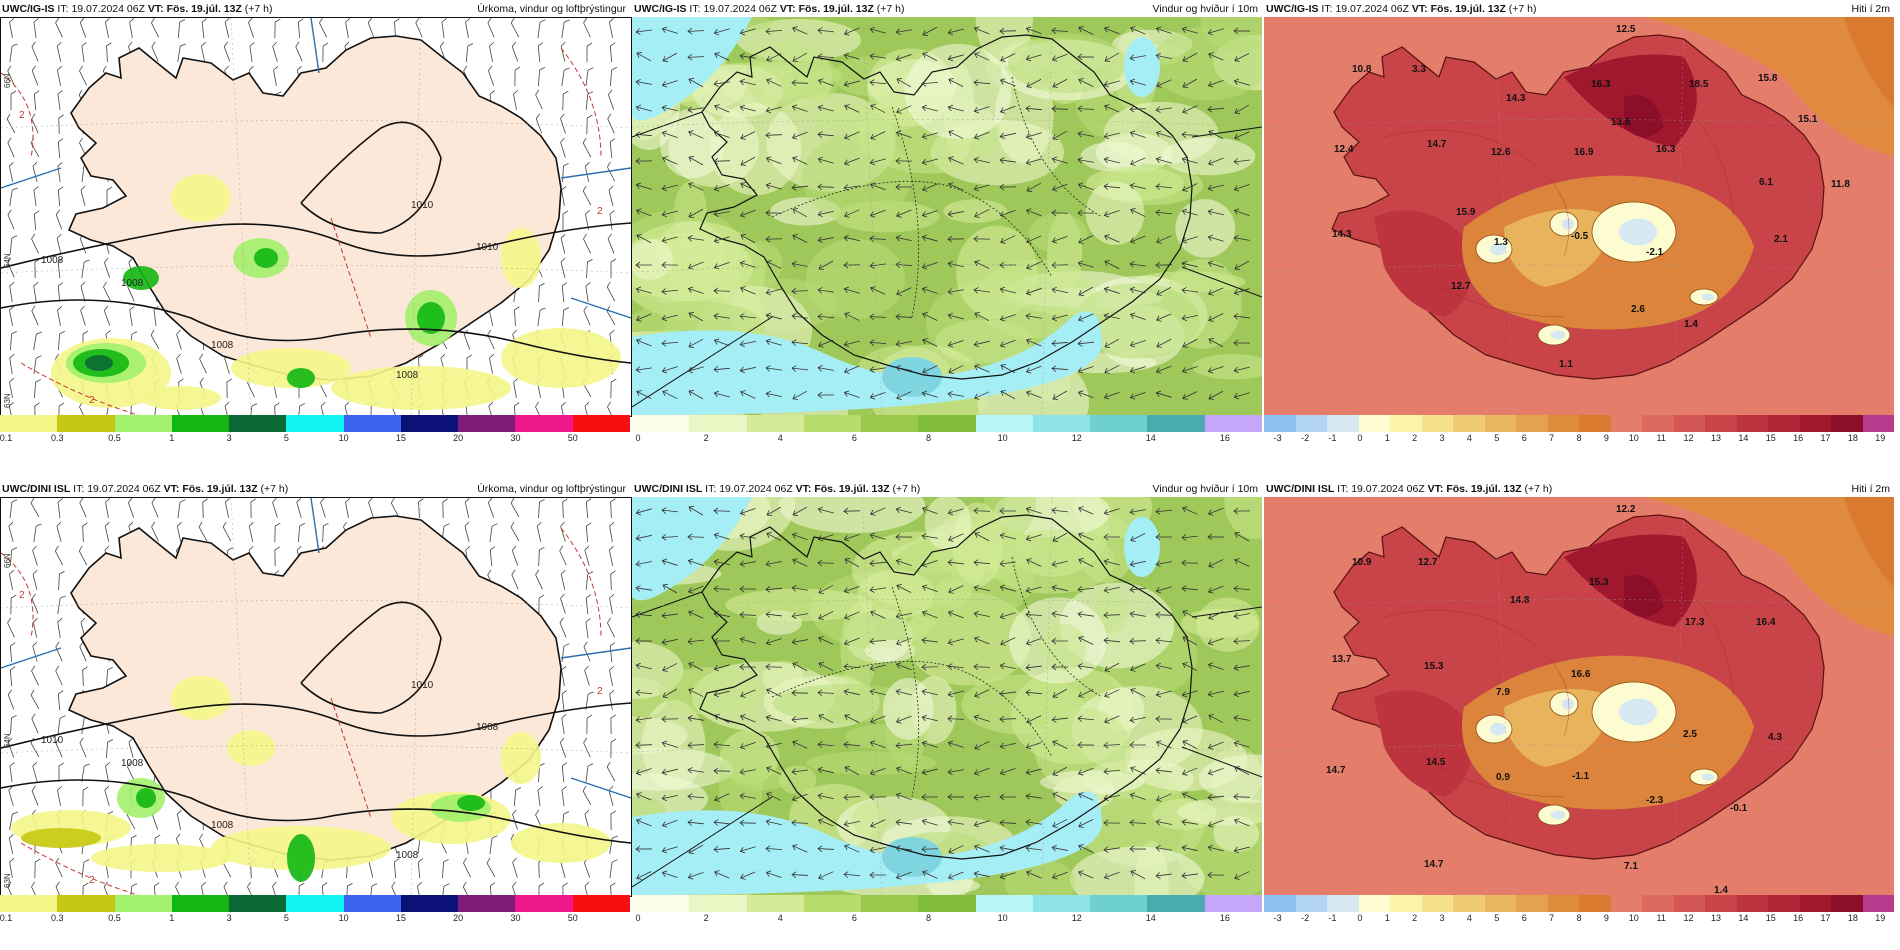 This screenshot has height=950, width=1900. I want to click on temperature-value: 2.5, so click(1690, 734).